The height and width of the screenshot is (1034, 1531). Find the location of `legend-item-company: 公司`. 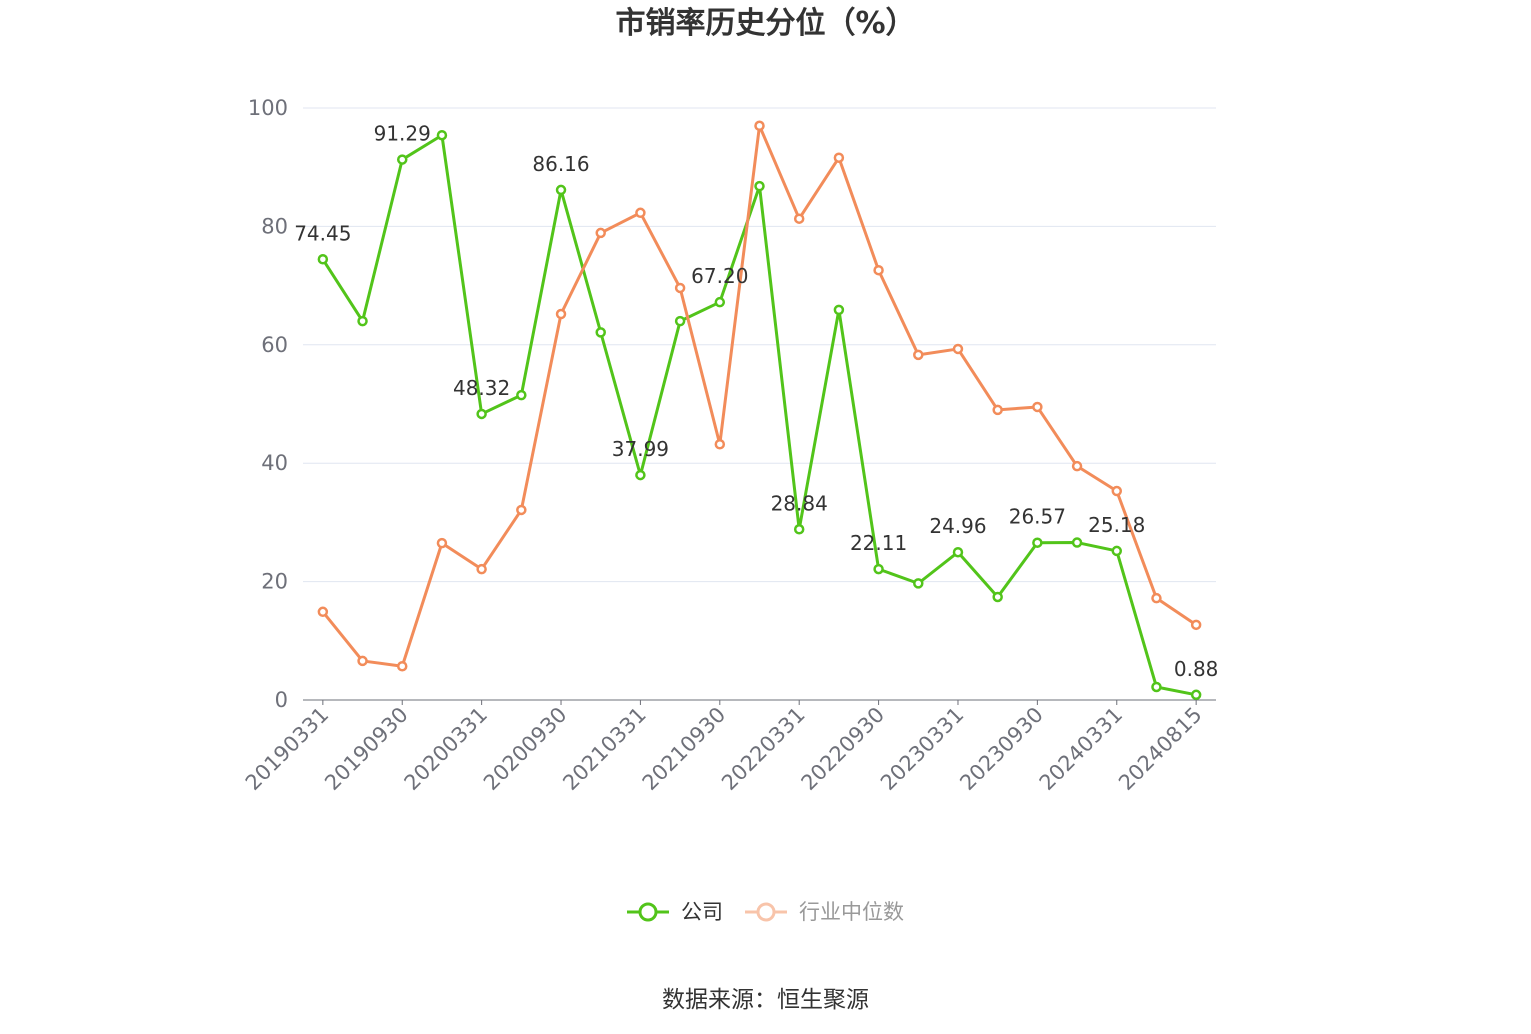

legend-item-company: 公司 is located at coordinates (675, 912).